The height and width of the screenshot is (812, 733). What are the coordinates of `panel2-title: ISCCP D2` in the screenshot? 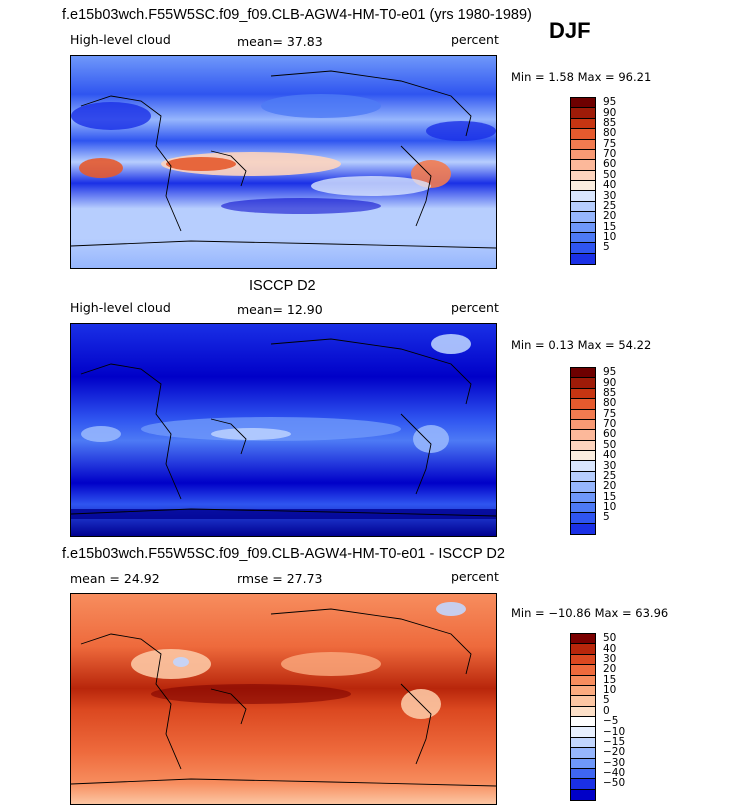 It's located at (282, 286).